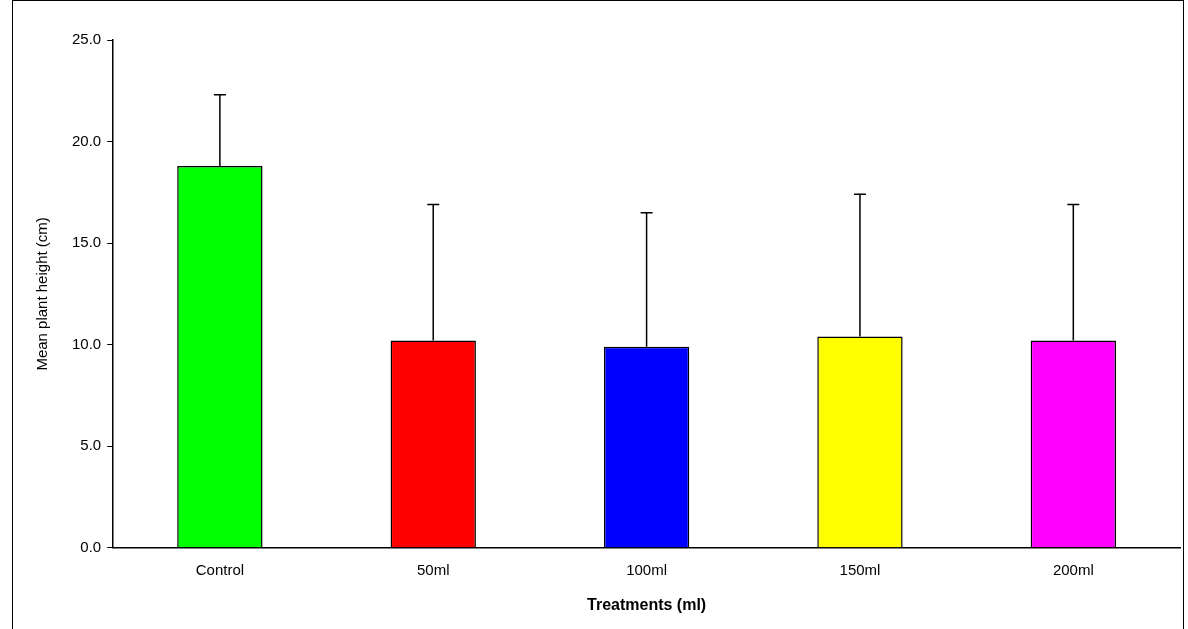 The height and width of the screenshot is (629, 1188). Describe the element at coordinates (86, 39) in the screenshot. I see `y-tick-label: 25.0` at that location.